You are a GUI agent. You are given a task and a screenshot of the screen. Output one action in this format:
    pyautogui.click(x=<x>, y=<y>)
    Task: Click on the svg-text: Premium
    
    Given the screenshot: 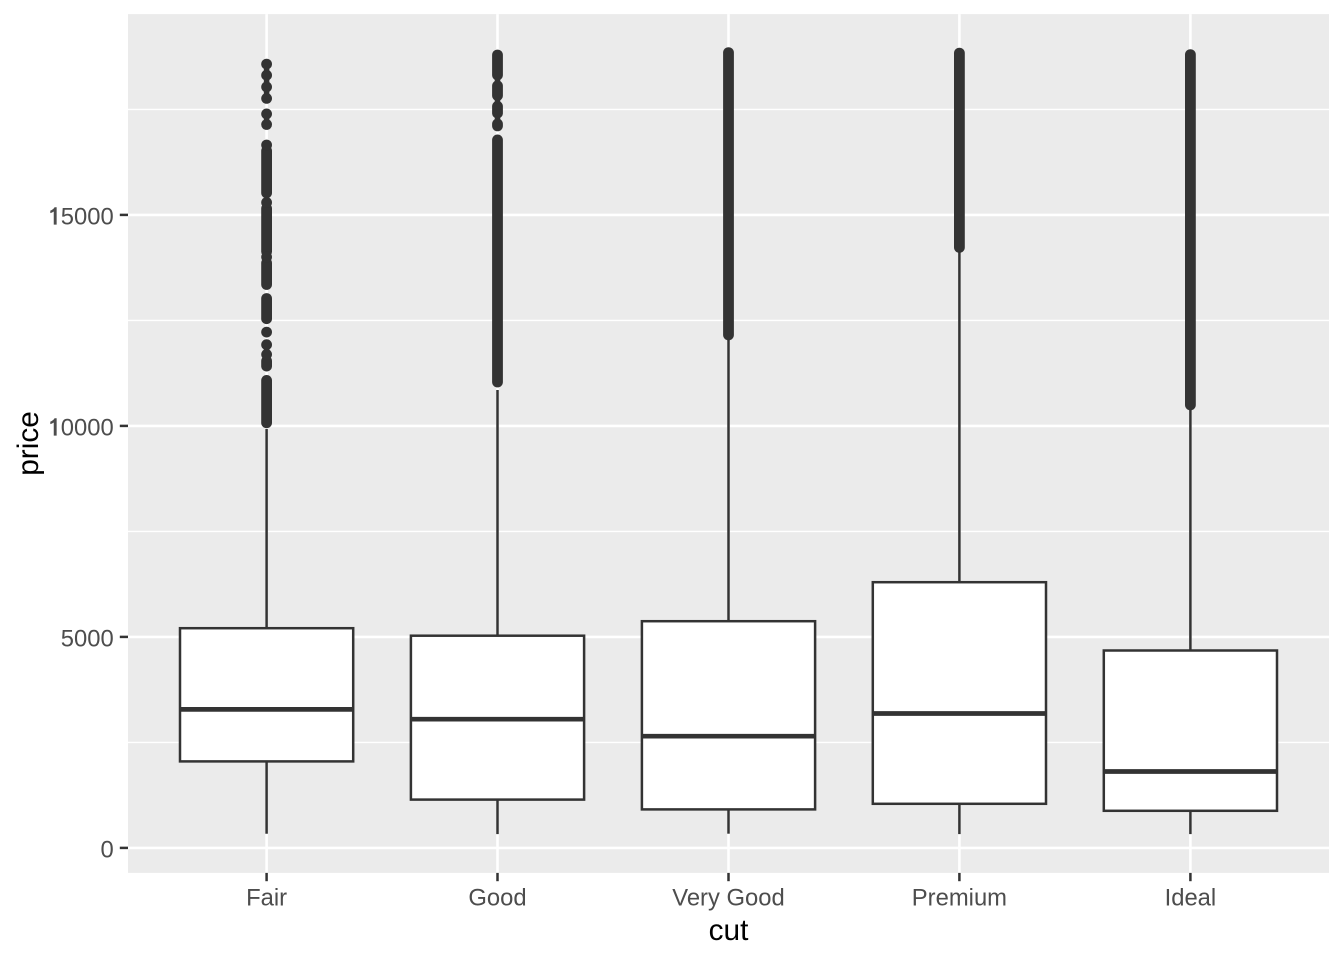 What is the action you would take?
    pyautogui.click(x=959, y=898)
    